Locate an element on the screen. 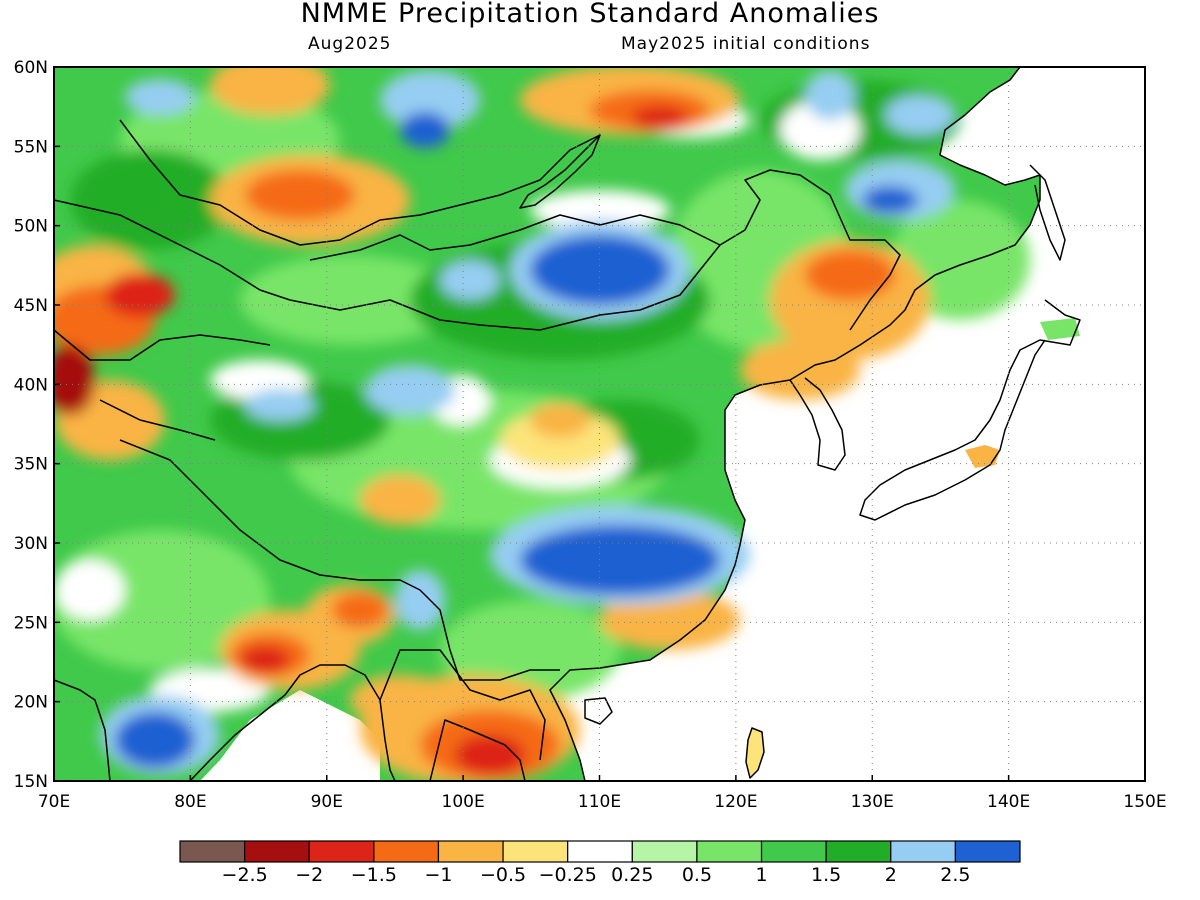 The width and height of the screenshot is (1200, 900). lat-label: 50N is located at coordinates (31, 227).